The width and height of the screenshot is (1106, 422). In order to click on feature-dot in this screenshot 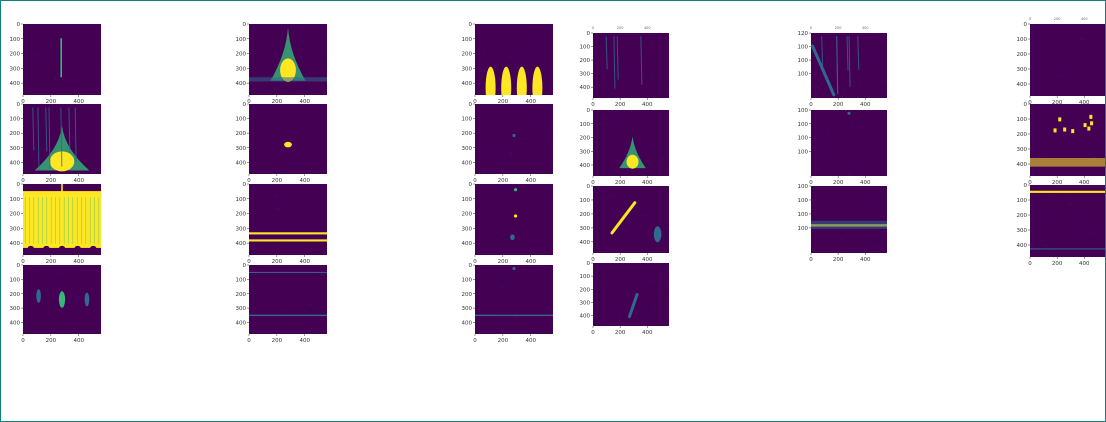, I will do `click(514, 135)`.